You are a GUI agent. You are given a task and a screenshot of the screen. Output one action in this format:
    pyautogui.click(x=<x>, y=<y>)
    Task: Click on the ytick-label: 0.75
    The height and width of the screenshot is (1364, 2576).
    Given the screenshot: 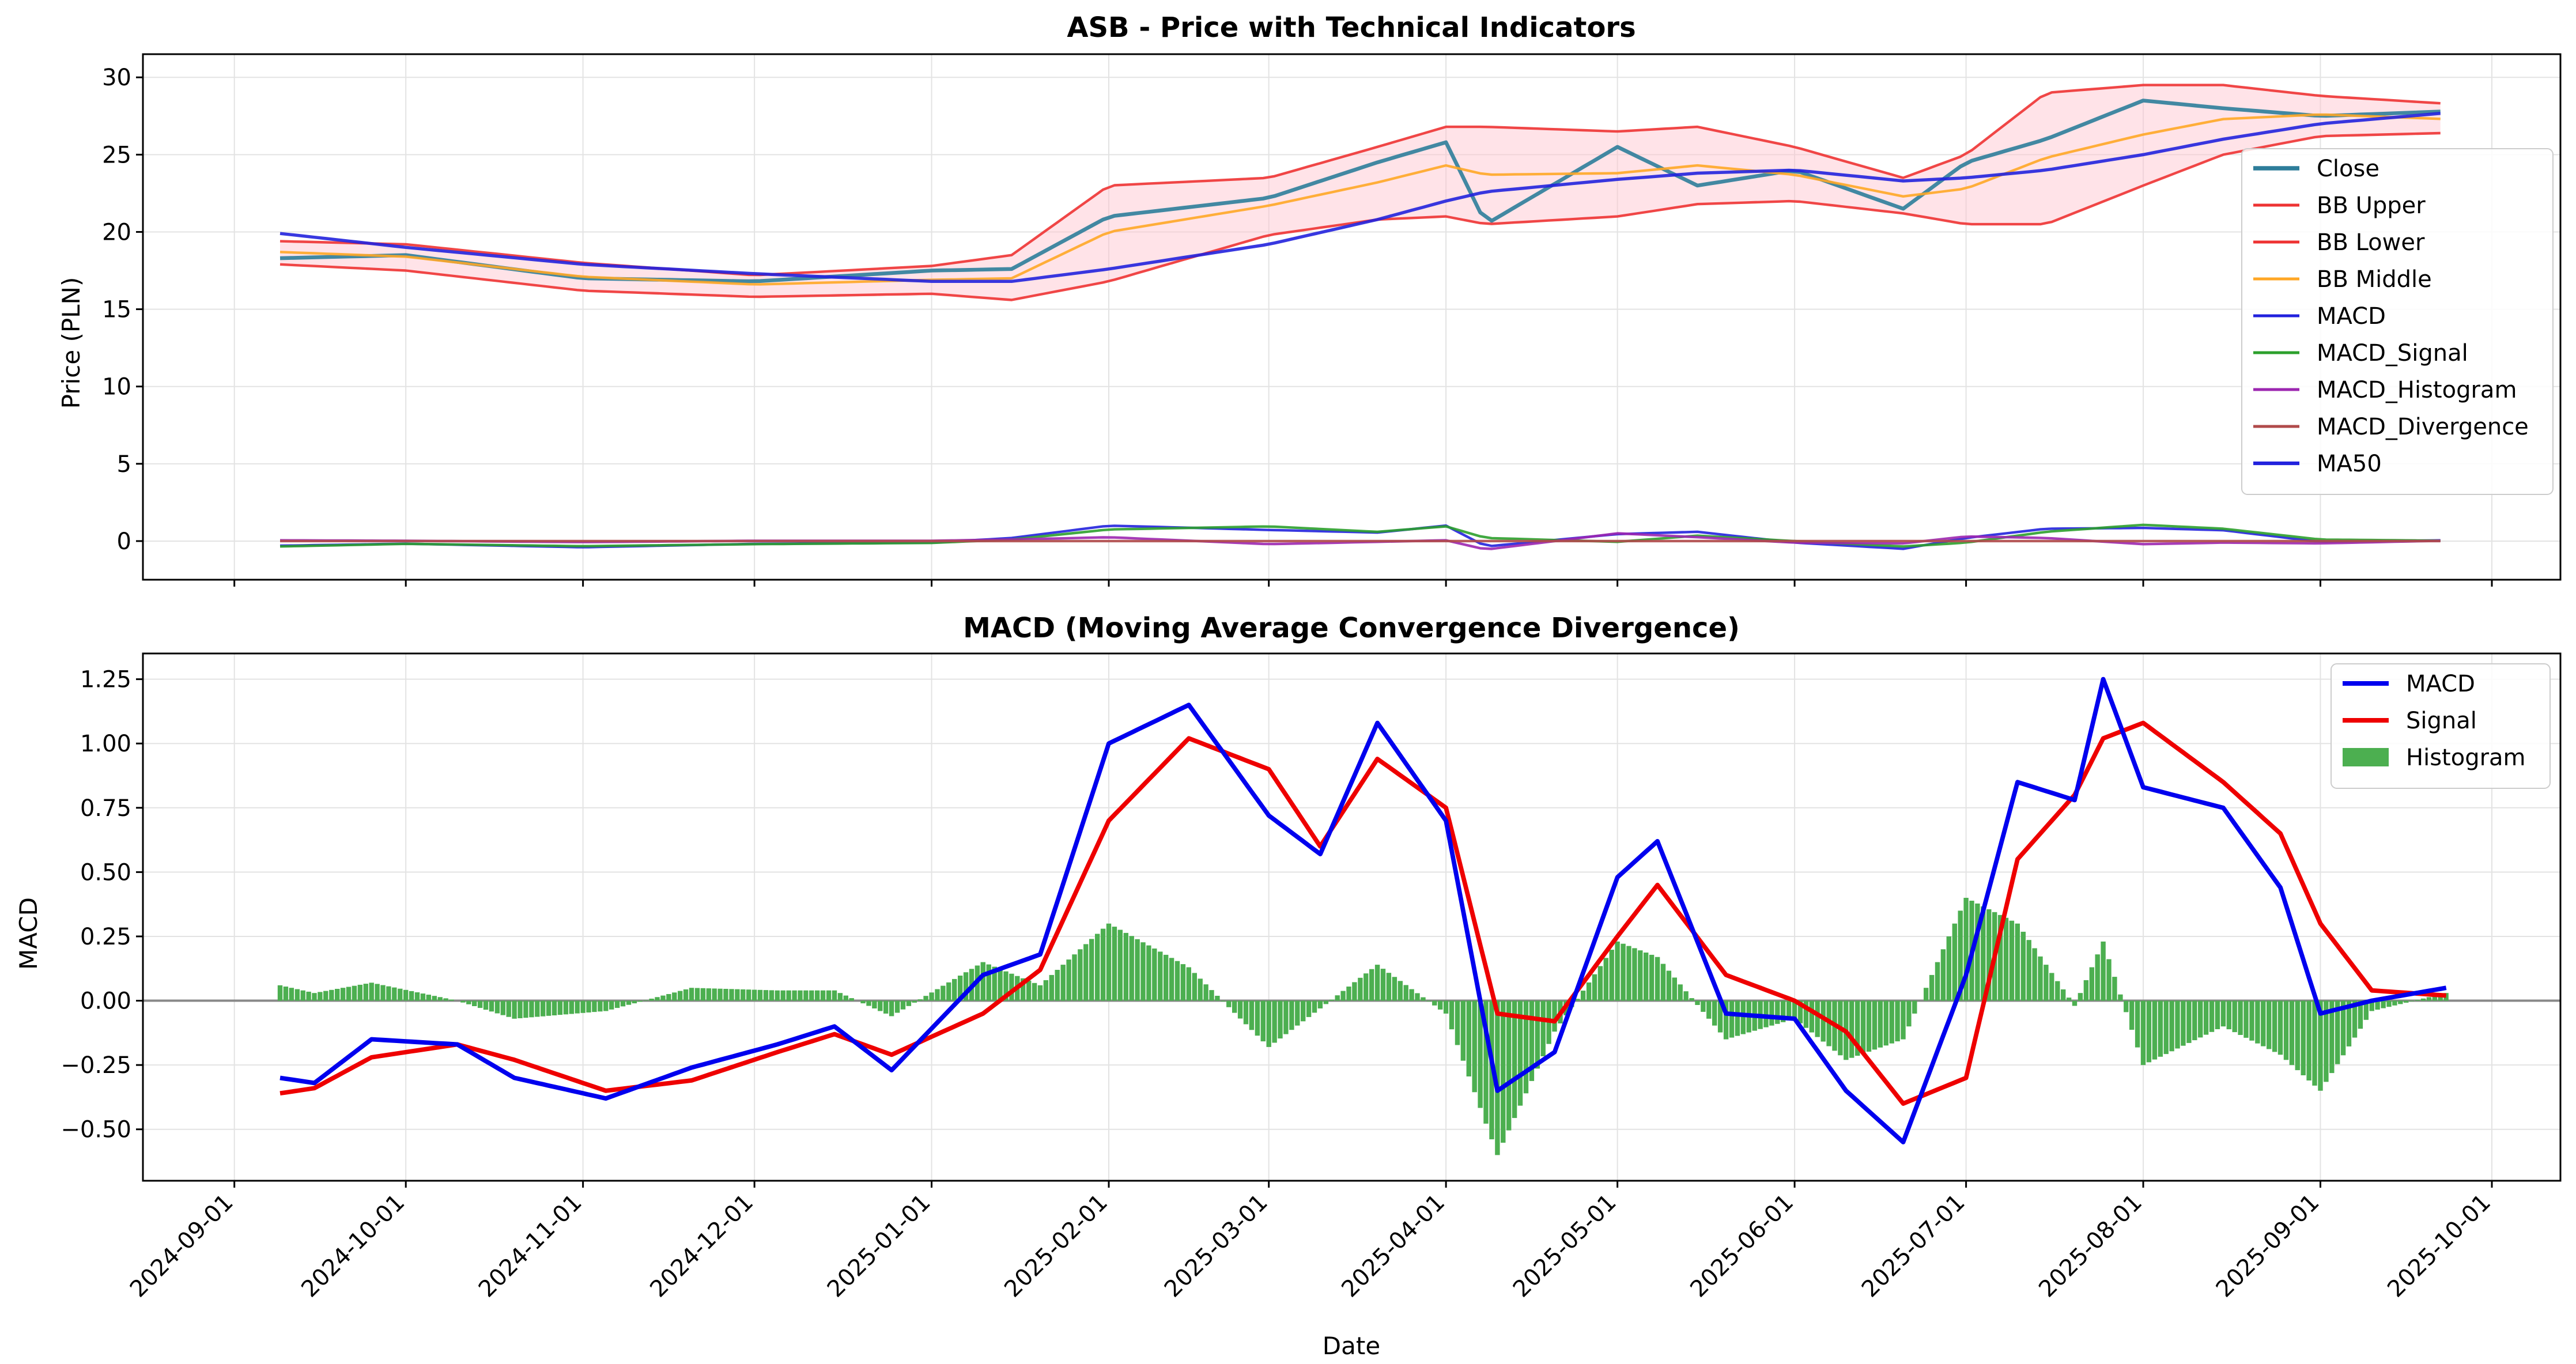 What is the action you would take?
    pyautogui.click(x=105, y=808)
    